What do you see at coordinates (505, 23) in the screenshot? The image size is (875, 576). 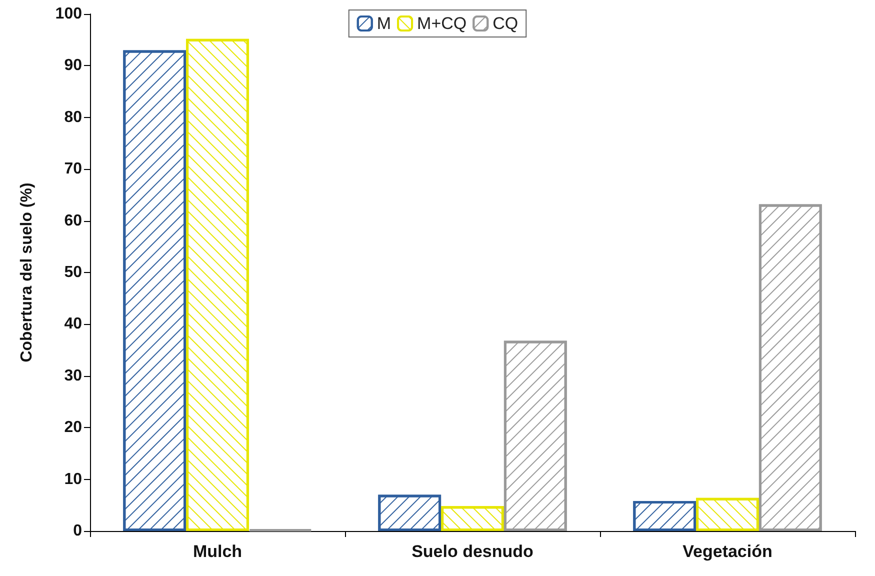 I see `legend-label: CQ` at bounding box center [505, 23].